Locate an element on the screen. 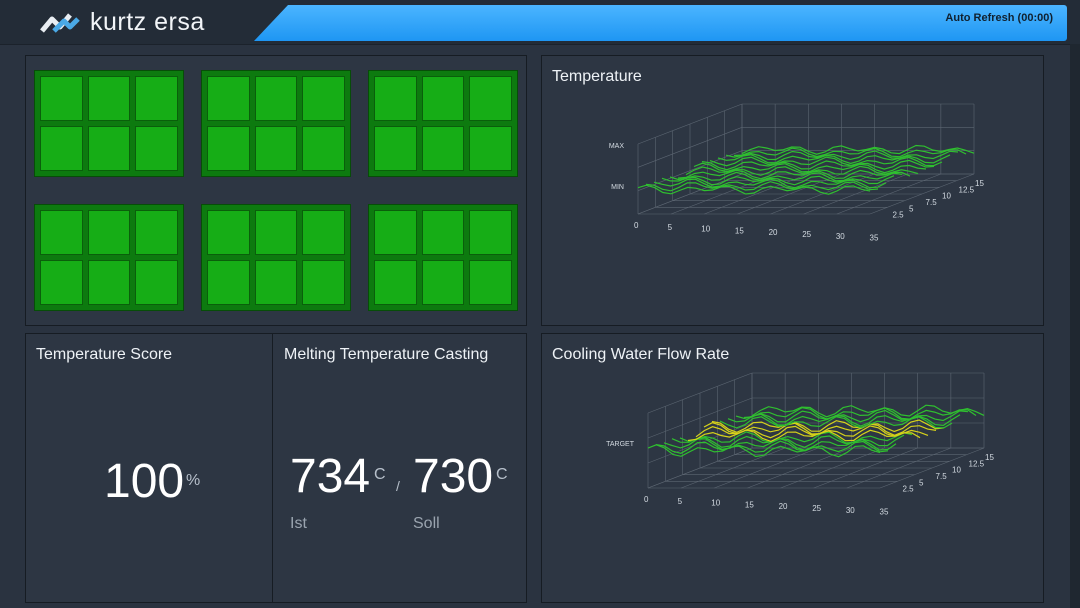 The width and height of the screenshot is (1080, 608). brand-logo: kurtz ersa is located at coordinates (122, 22).